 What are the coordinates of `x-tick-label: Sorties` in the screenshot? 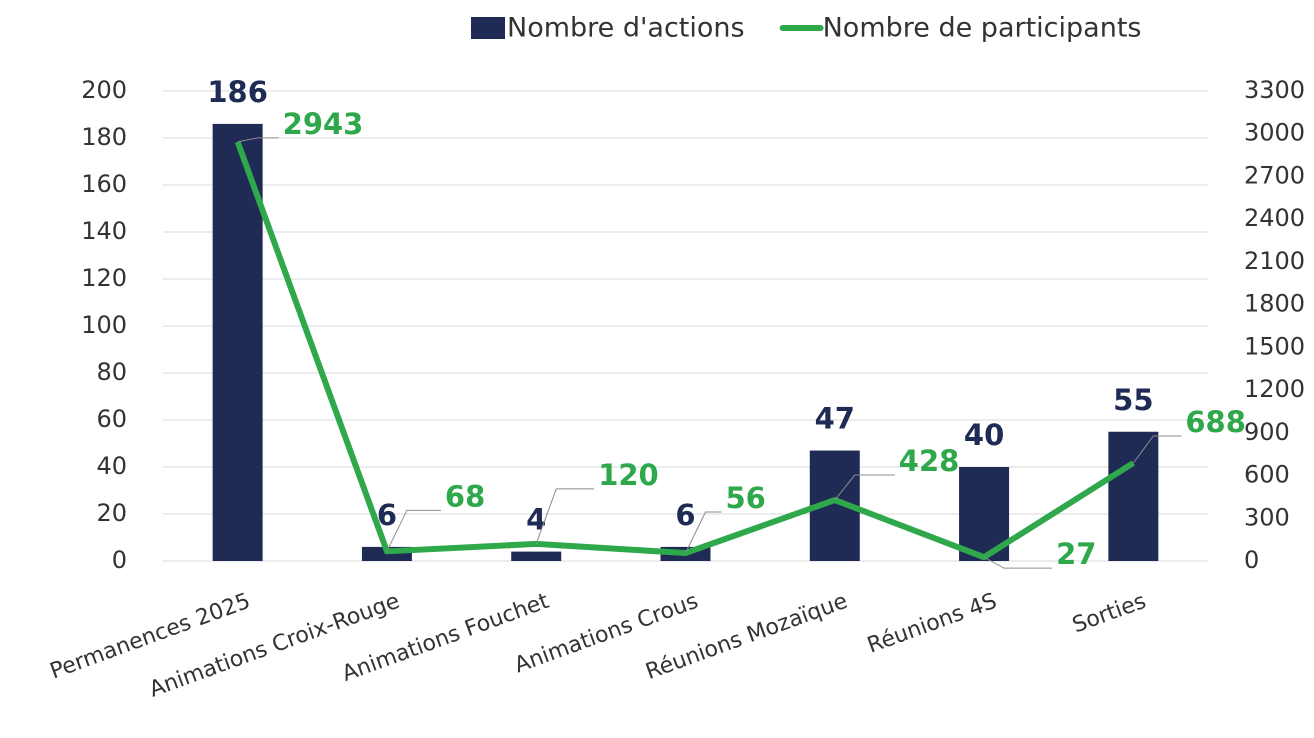 It's located at (1109, 614).